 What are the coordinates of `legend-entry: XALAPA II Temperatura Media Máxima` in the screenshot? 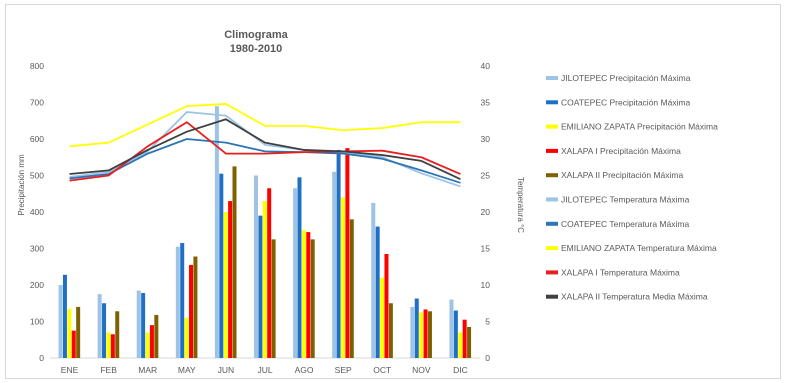 It's located at (634, 297).